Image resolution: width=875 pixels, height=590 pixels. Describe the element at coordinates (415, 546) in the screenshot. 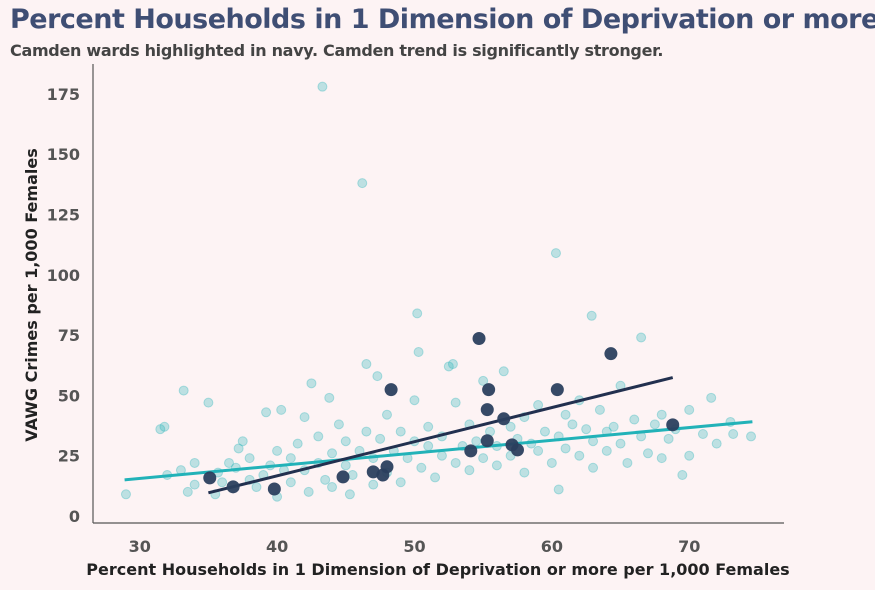

I see `x-ticks: 30 40 50 60 70` at that location.